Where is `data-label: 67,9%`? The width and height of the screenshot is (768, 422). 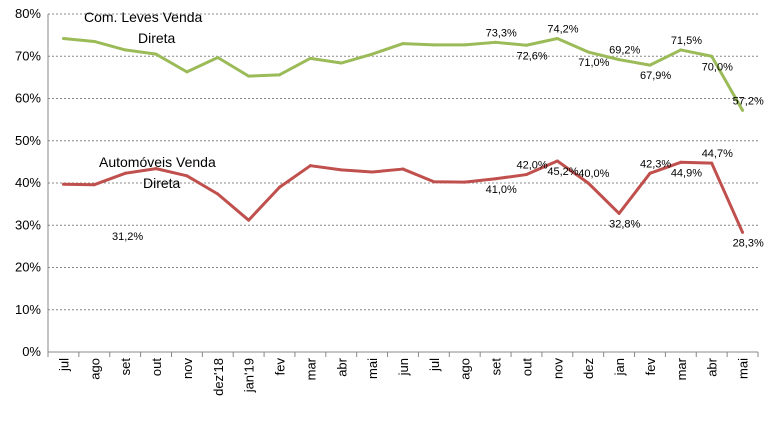 data-label: 67,9% is located at coordinates (655, 76).